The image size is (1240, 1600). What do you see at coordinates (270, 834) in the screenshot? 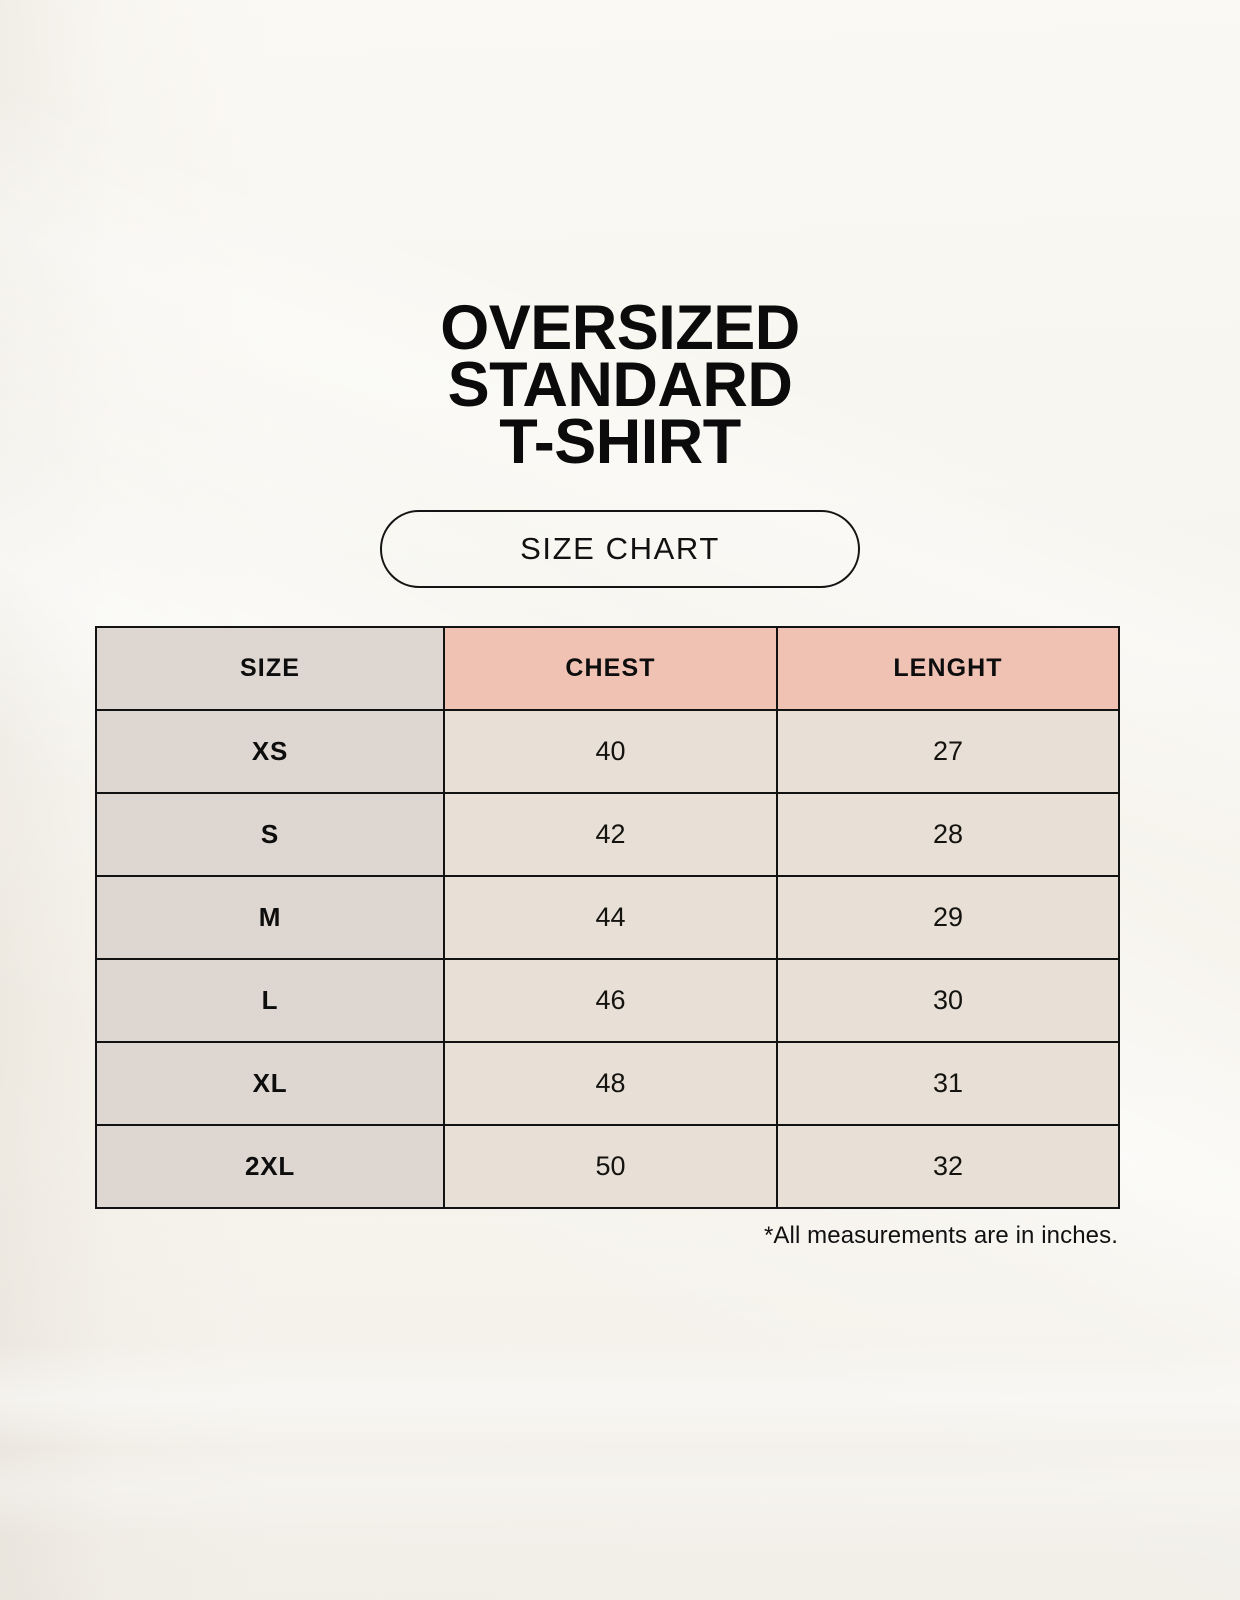
I see `cell-size: S` at bounding box center [270, 834].